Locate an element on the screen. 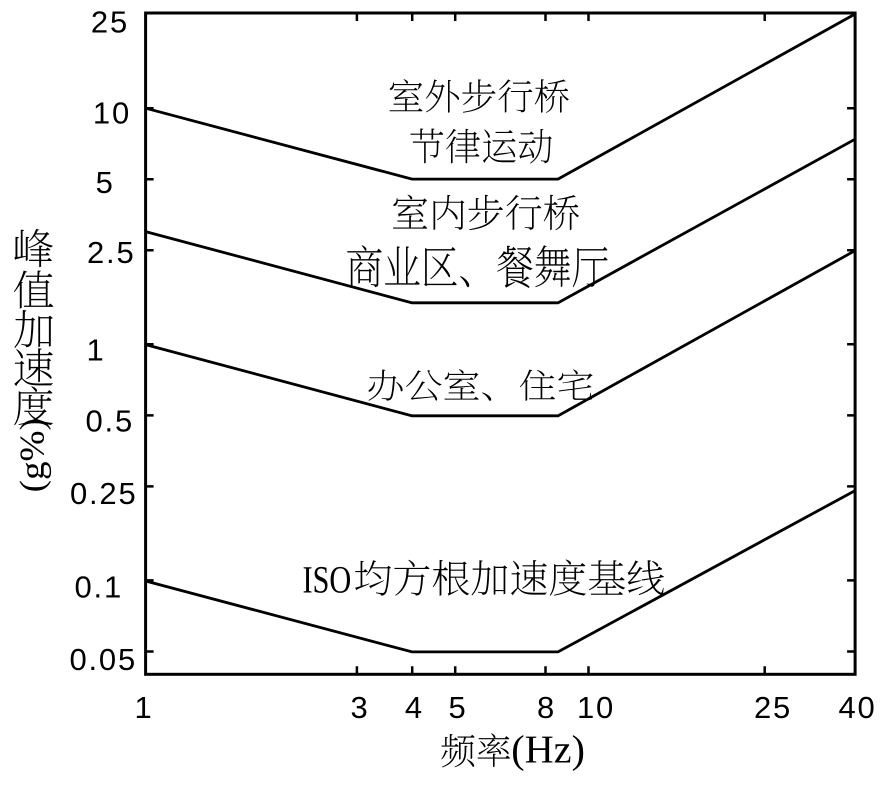  svg-text: 0.5 is located at coordinates (110, 421).